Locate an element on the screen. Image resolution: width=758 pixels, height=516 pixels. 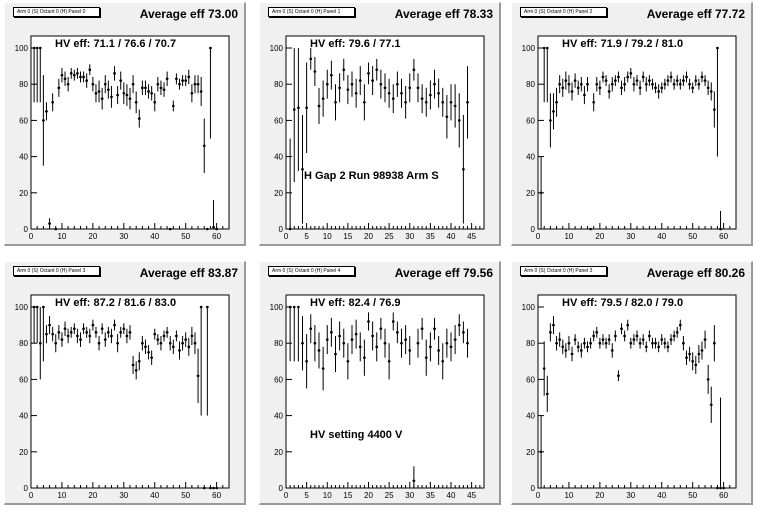
plot-annotation: H Gap 2 Run 98938 Arm S is located at coordinates (371, 176).